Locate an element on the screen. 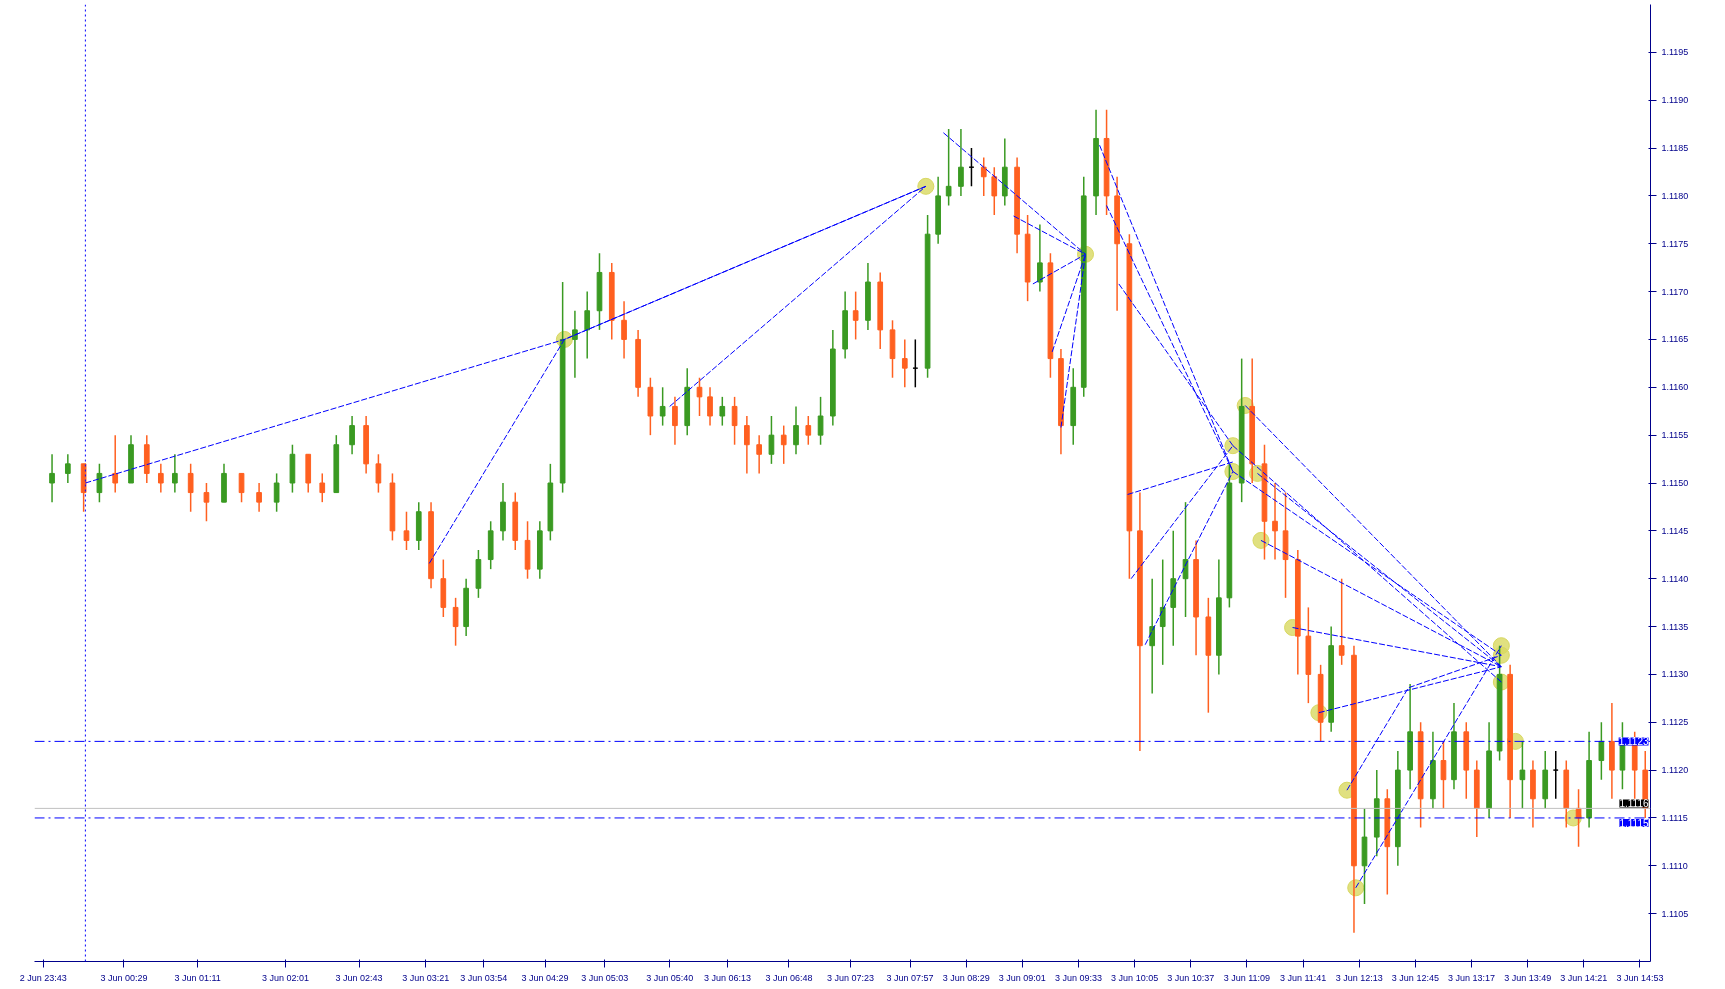  y-tick-label: 1.1130 is located at coordinates (1675, 674).